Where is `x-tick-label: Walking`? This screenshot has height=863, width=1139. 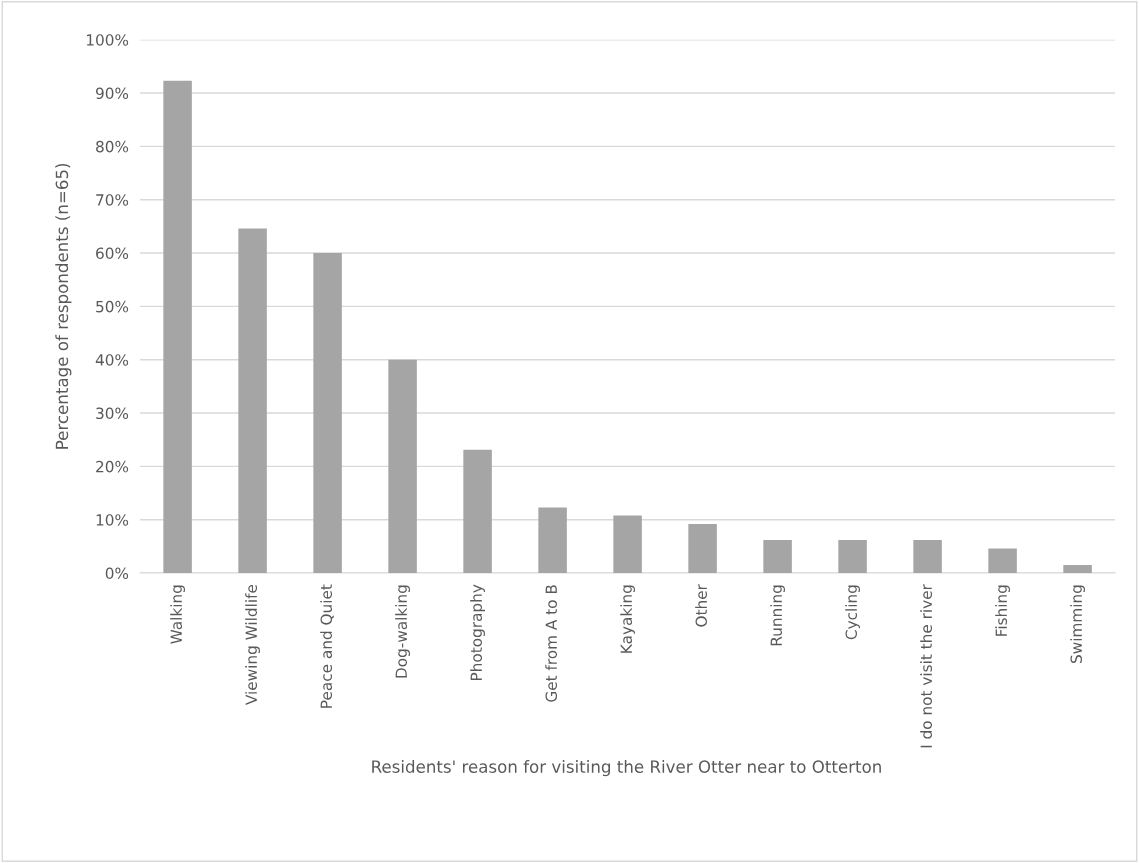
x-tick-label: Walking is located at coordinates (177, 614).